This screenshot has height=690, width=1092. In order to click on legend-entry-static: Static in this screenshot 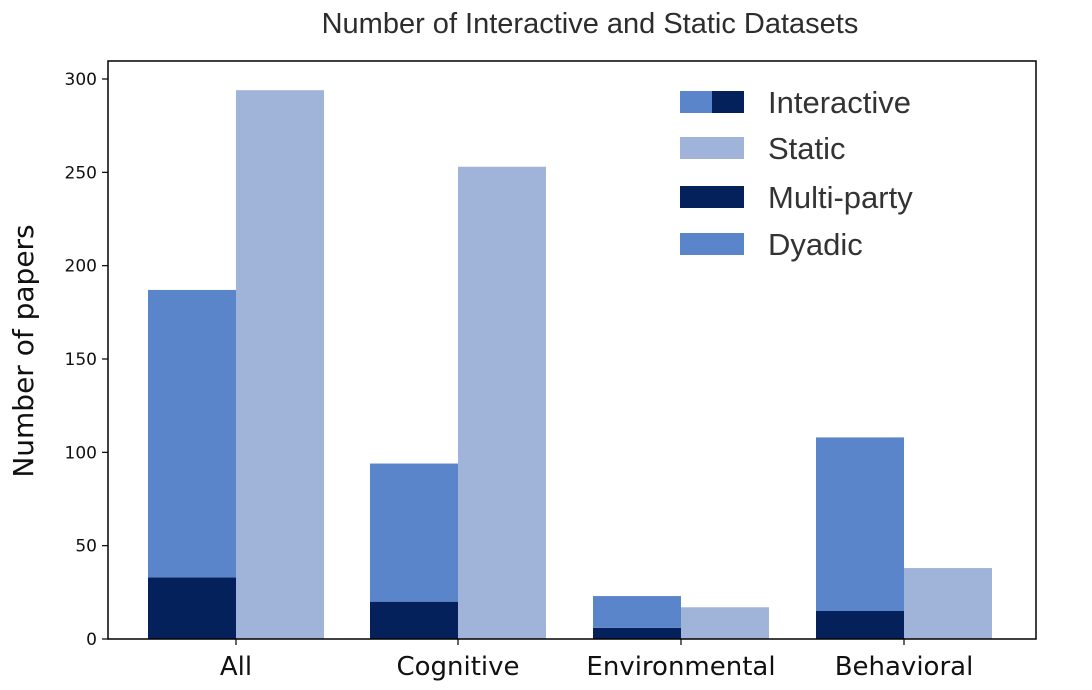, I will do `click(763, 148)`.